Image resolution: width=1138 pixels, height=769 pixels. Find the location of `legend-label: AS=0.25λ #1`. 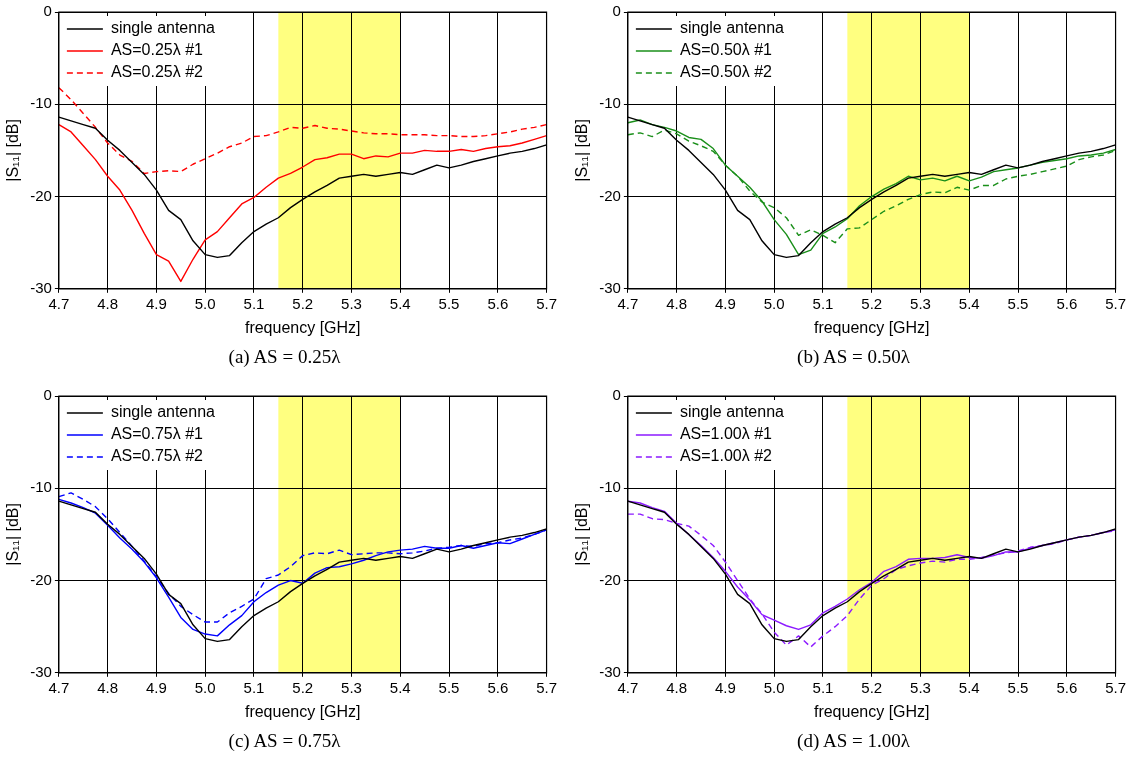

legend-label: AS=0.25λ #1 is located at coordinates (157, 50).